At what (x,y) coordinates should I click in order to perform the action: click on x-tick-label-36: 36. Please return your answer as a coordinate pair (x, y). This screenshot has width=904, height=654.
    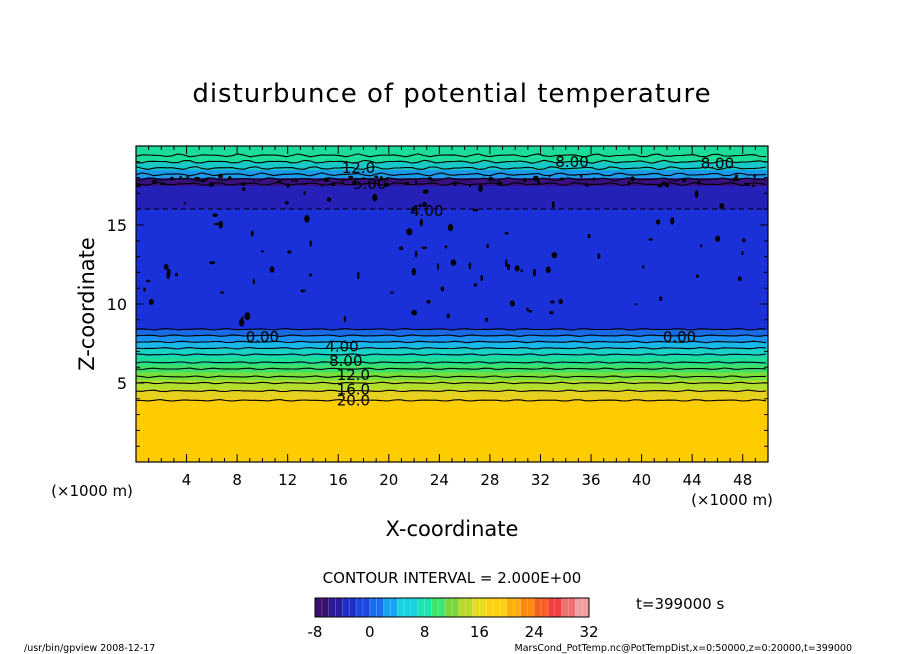
    Looking at the image, I should click on (590, 480).